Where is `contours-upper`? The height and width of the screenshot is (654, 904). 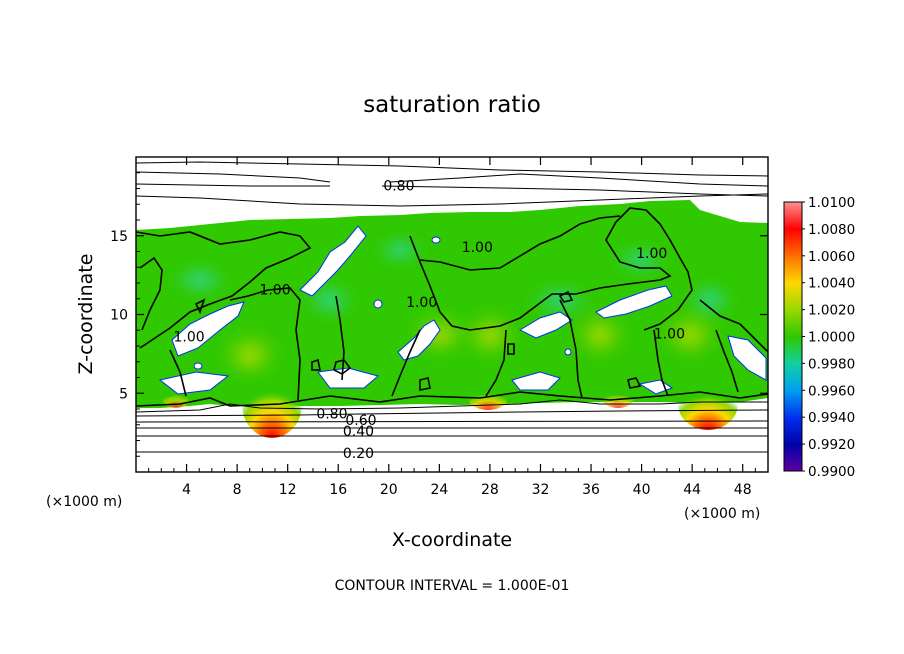 contours-upper is located at coordinates (452, 184).